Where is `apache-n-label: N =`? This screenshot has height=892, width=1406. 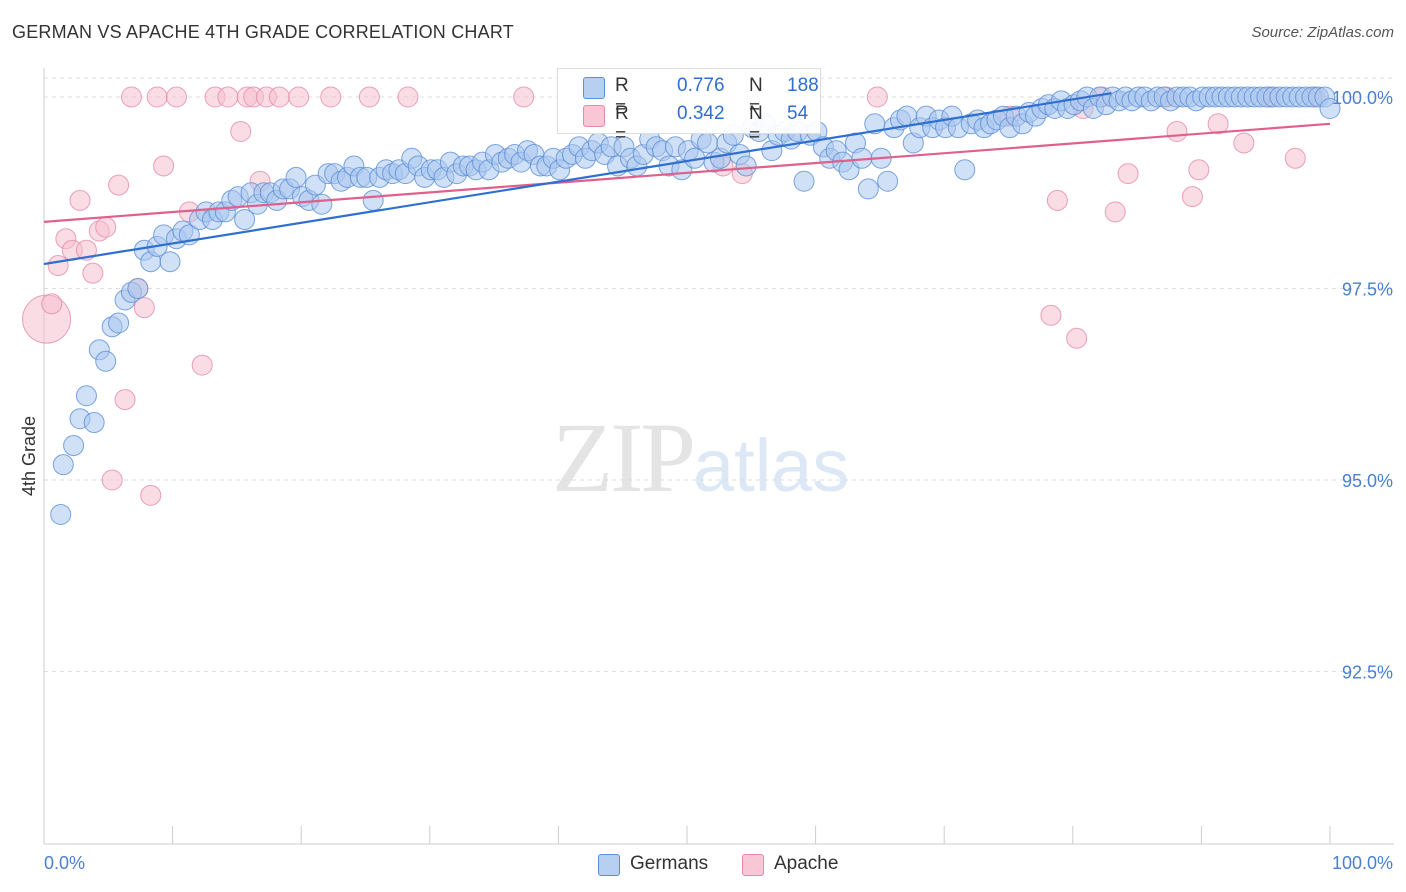 apache-n-label: N = is located at coordinates (756, 124).